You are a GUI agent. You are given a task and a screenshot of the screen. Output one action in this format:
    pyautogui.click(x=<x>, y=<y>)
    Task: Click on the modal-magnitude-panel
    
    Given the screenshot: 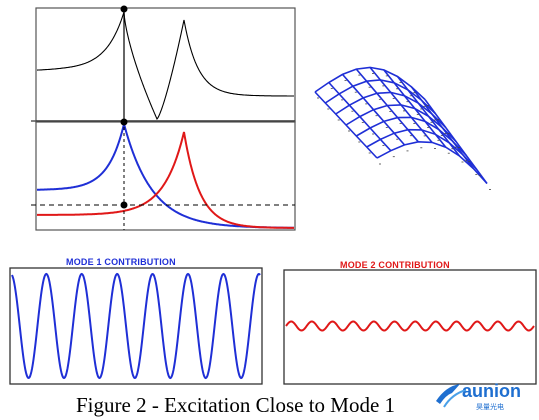 What is the action you would take?
    pyautogui.click(x=163, y=174)
    